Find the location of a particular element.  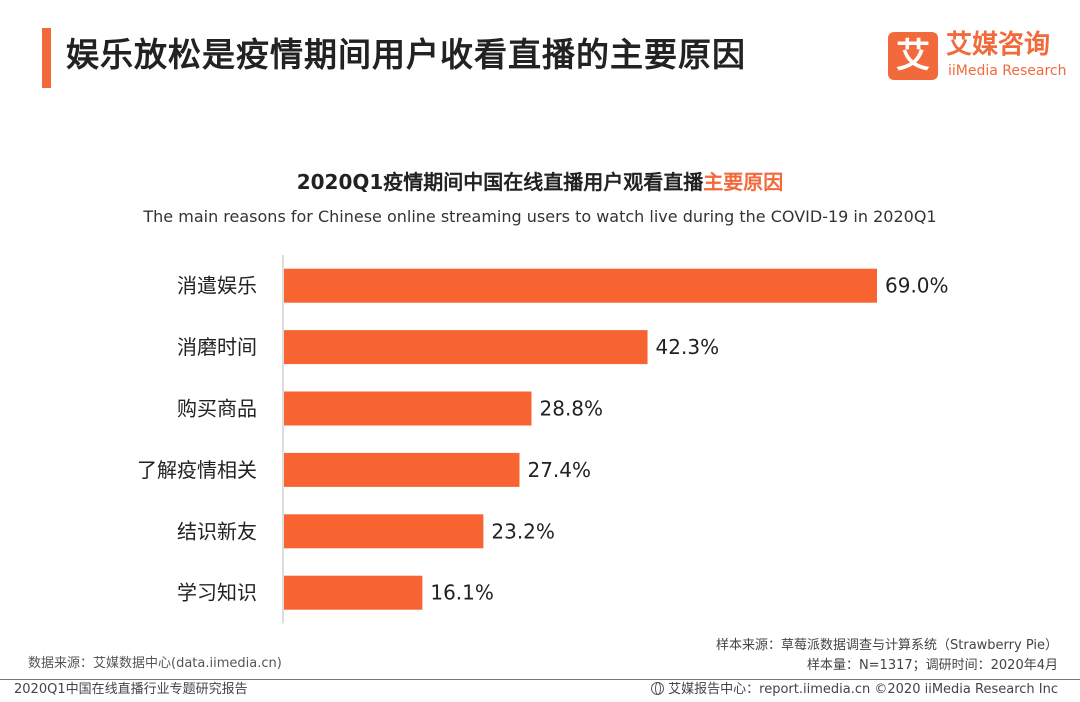

value-label: 27.4% is located at coordinates (559, 470).